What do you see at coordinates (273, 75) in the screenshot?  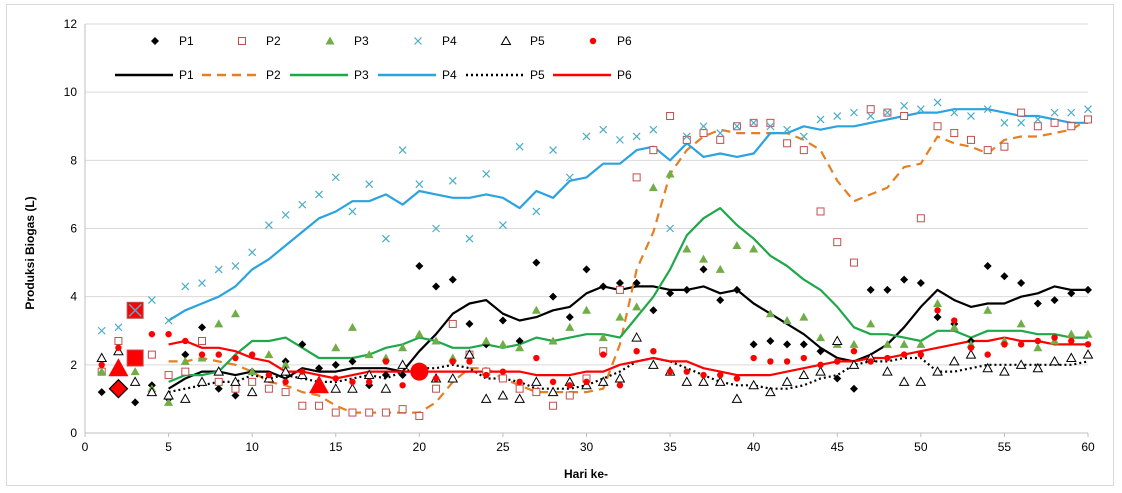 I see `legend-line-label-p2: P2` at bounding box center [273, 75].